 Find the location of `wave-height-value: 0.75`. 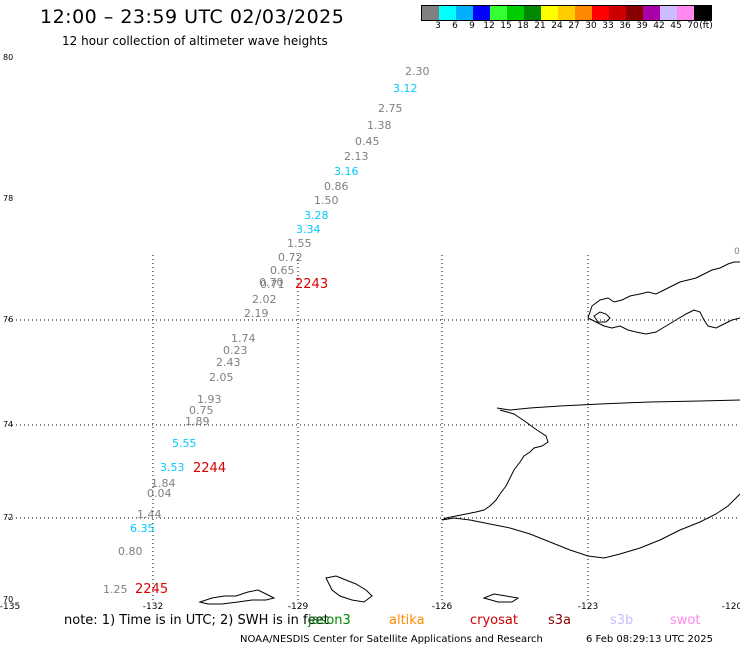

wave-height-value: 0.75 is located at coordinates (201, 410).